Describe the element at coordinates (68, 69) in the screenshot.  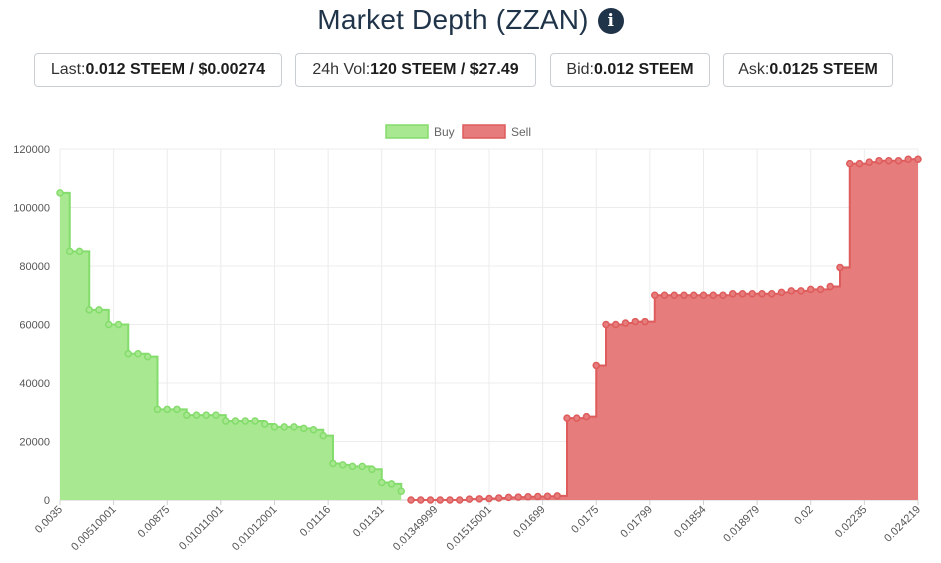
I see `stat-last-label: Last:` at that location.